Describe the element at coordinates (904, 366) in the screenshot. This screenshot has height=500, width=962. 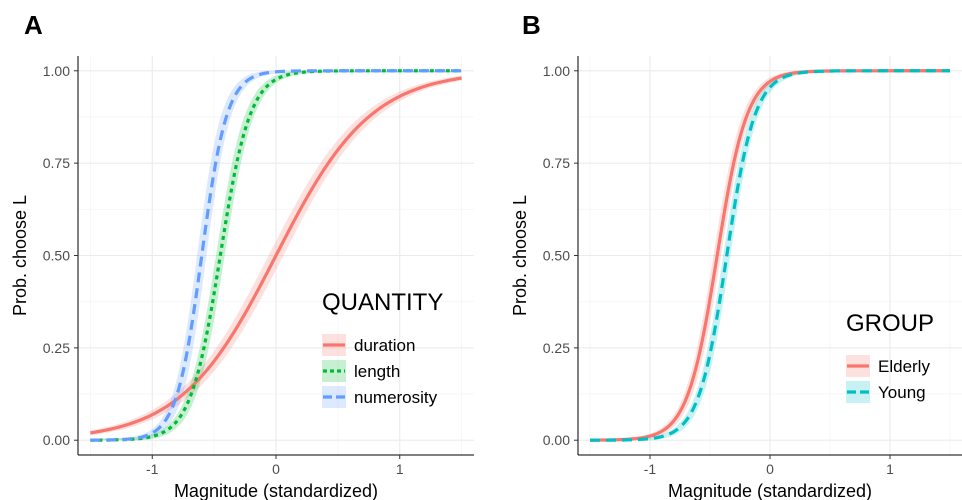
I see `panel-b-legend-label-elderly: Elderly` at that location.